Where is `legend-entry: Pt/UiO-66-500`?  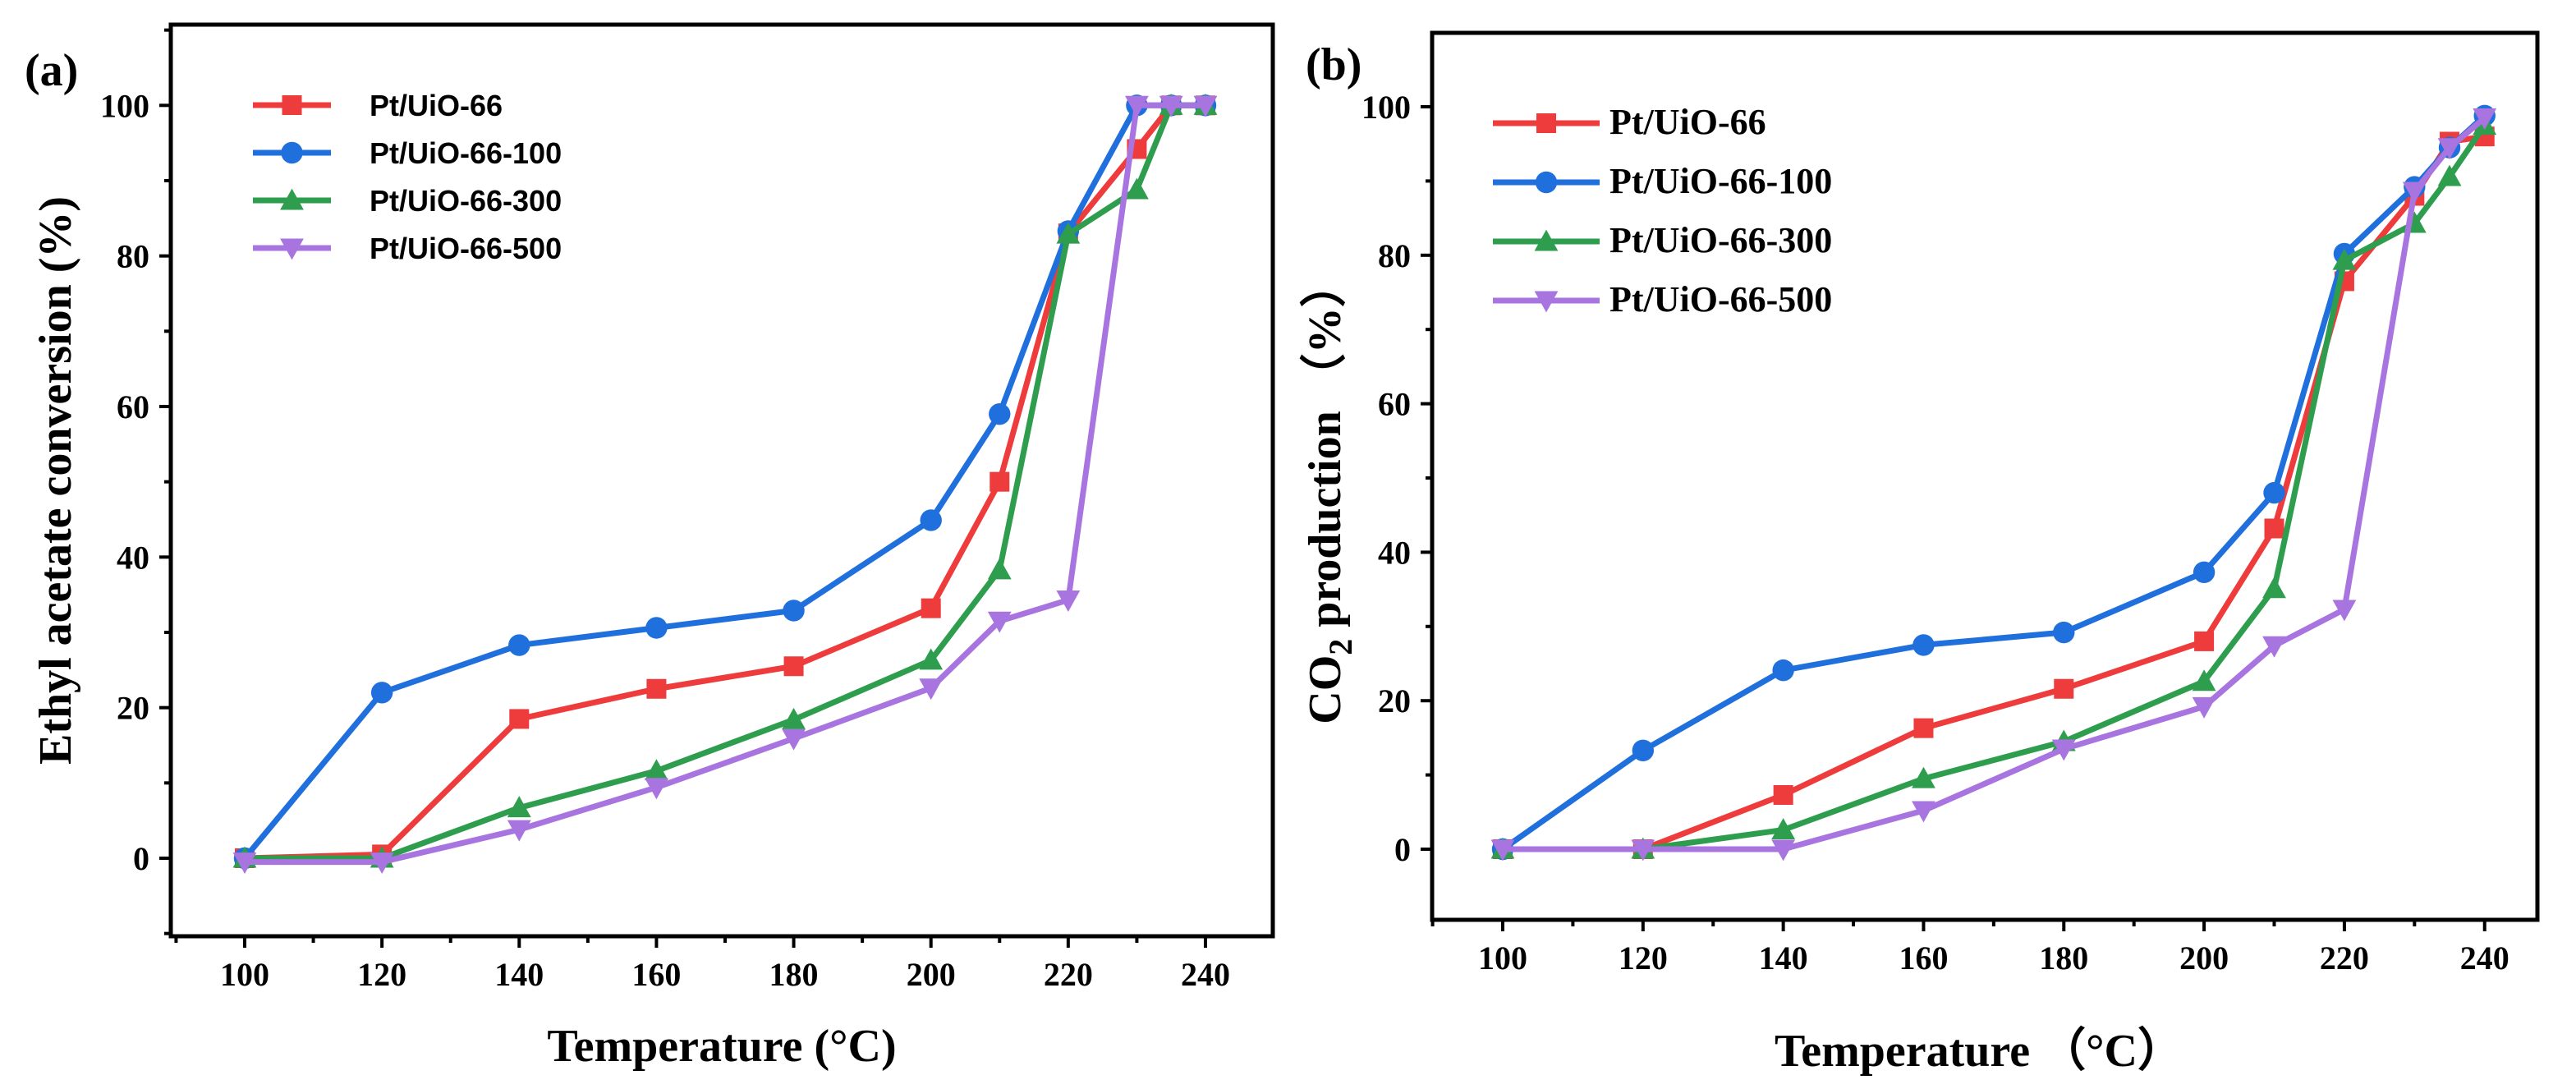 legend-entry: Pt/UiO-66-500 is located at coordinates (1662, 299).